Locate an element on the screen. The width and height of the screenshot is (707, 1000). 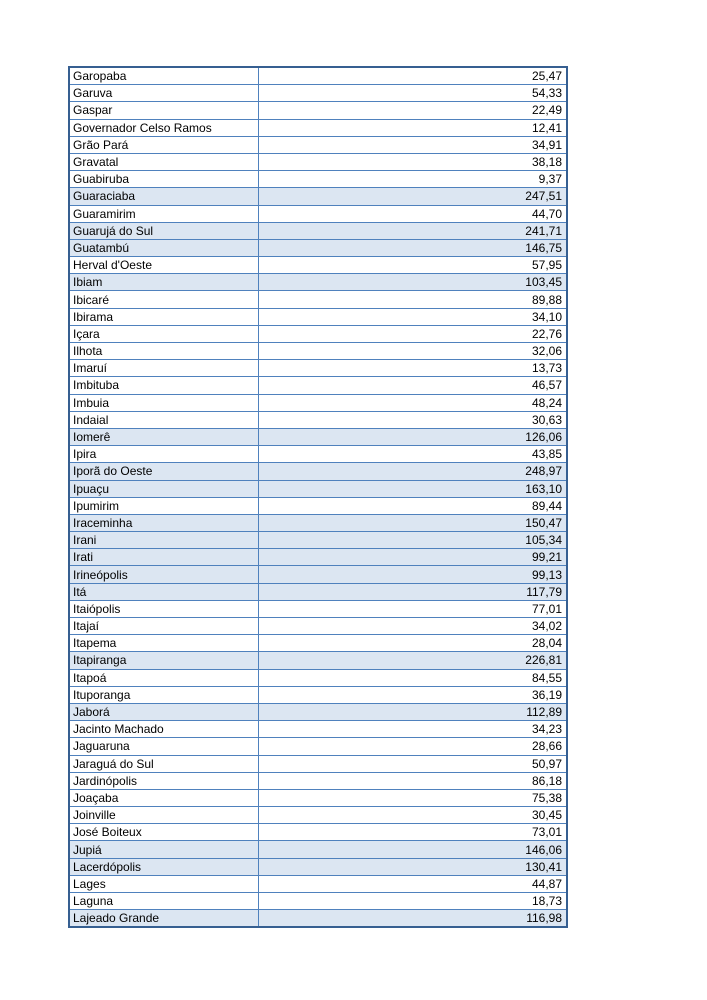
value-cell: 89,88 is located at coordinates (546, 299).